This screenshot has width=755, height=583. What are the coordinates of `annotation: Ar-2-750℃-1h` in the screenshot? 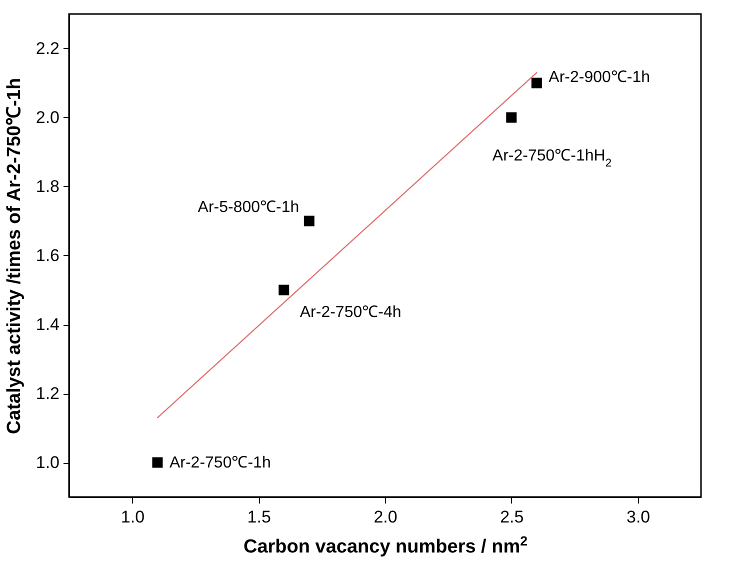 It's located at (220, 463).